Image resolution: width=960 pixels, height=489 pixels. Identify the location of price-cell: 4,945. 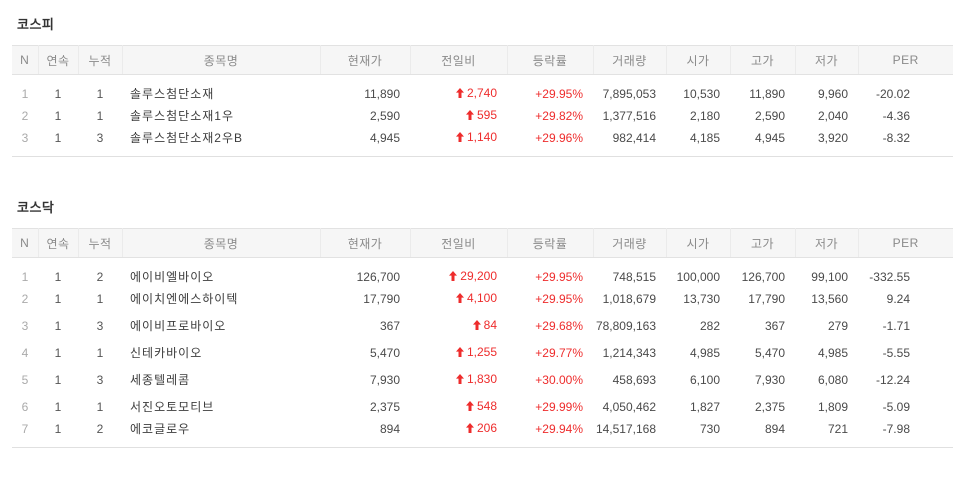
(384, 137).